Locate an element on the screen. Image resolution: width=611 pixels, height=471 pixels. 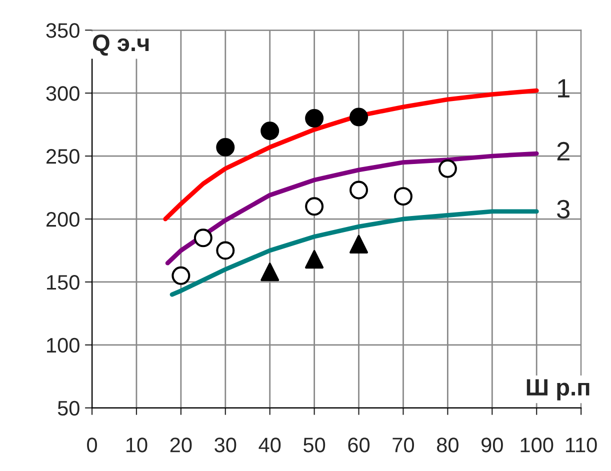
x-tick-label: 110 is located at coordinates (581, 445).